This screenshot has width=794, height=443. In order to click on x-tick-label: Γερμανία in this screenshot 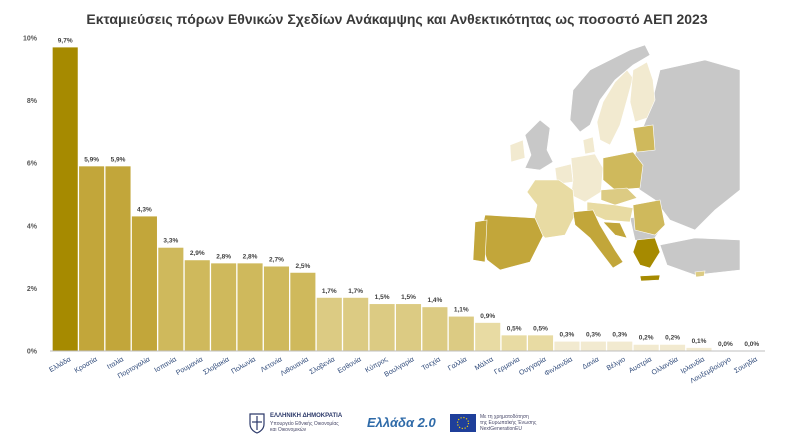, I will do `click(507, 365)`.